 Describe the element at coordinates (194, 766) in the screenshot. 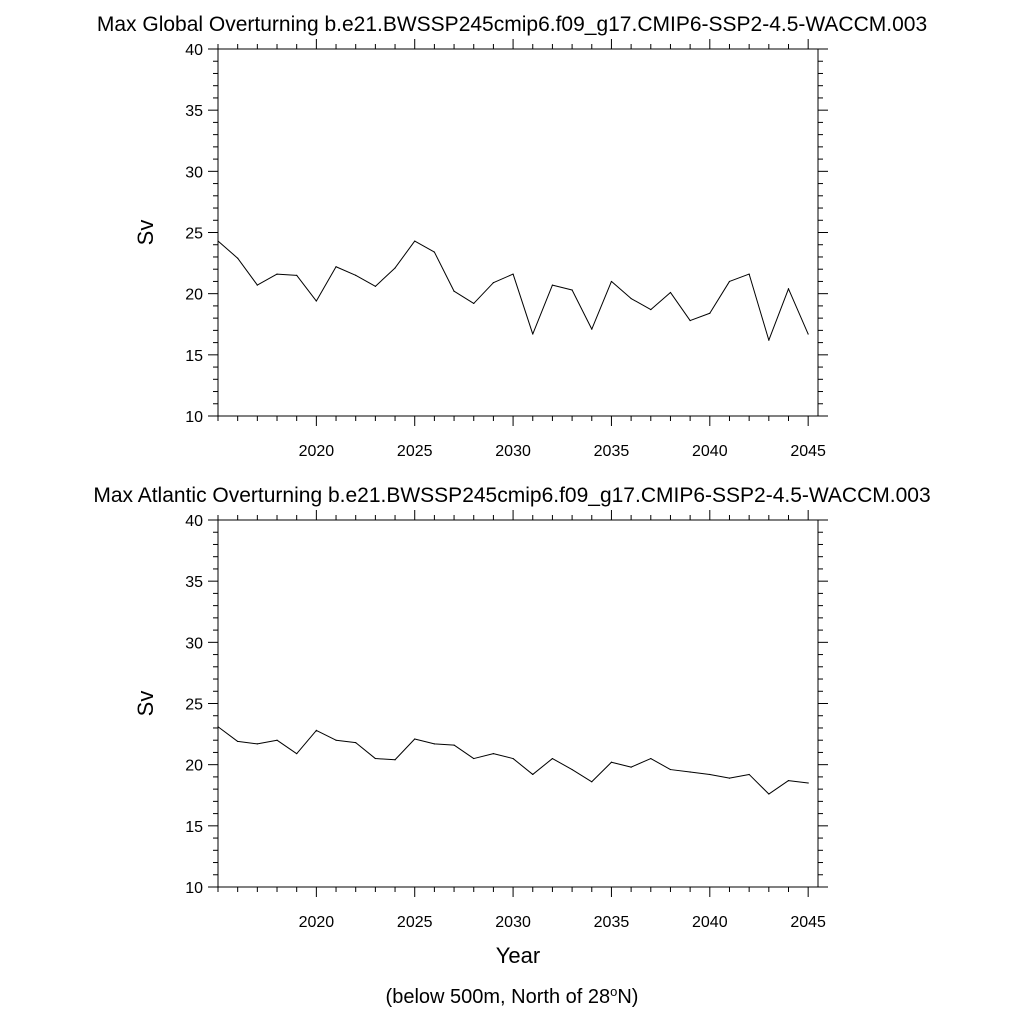

I see `y-tick-label: 20` at that location.